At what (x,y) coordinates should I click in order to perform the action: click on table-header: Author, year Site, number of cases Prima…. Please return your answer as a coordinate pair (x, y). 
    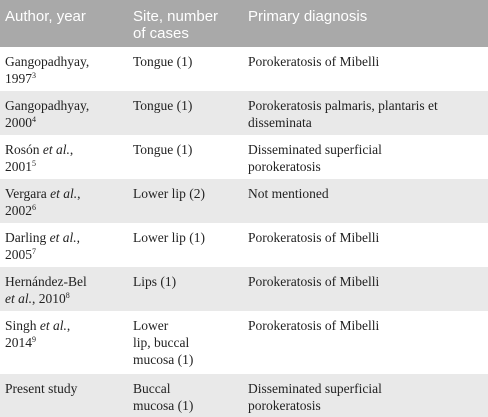
    Looking at the image, I should click on (244, 23).